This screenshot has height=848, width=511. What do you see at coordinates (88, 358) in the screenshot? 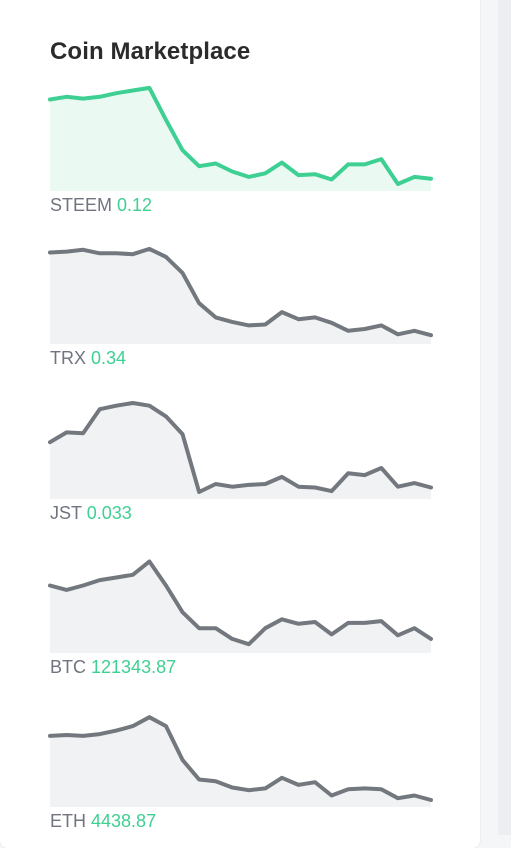
I see `coin-label: TRX 0.34` at bounding box center [88, 358].